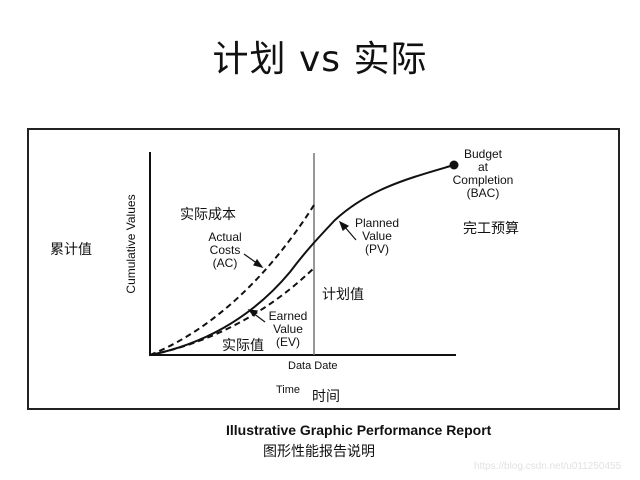 The height and width of the screenshot is (480, 640). Describe the element at coordinates (225, 250) in the screenshot. I see `actual-costs-label: Actual Costs (AC)` at that location.